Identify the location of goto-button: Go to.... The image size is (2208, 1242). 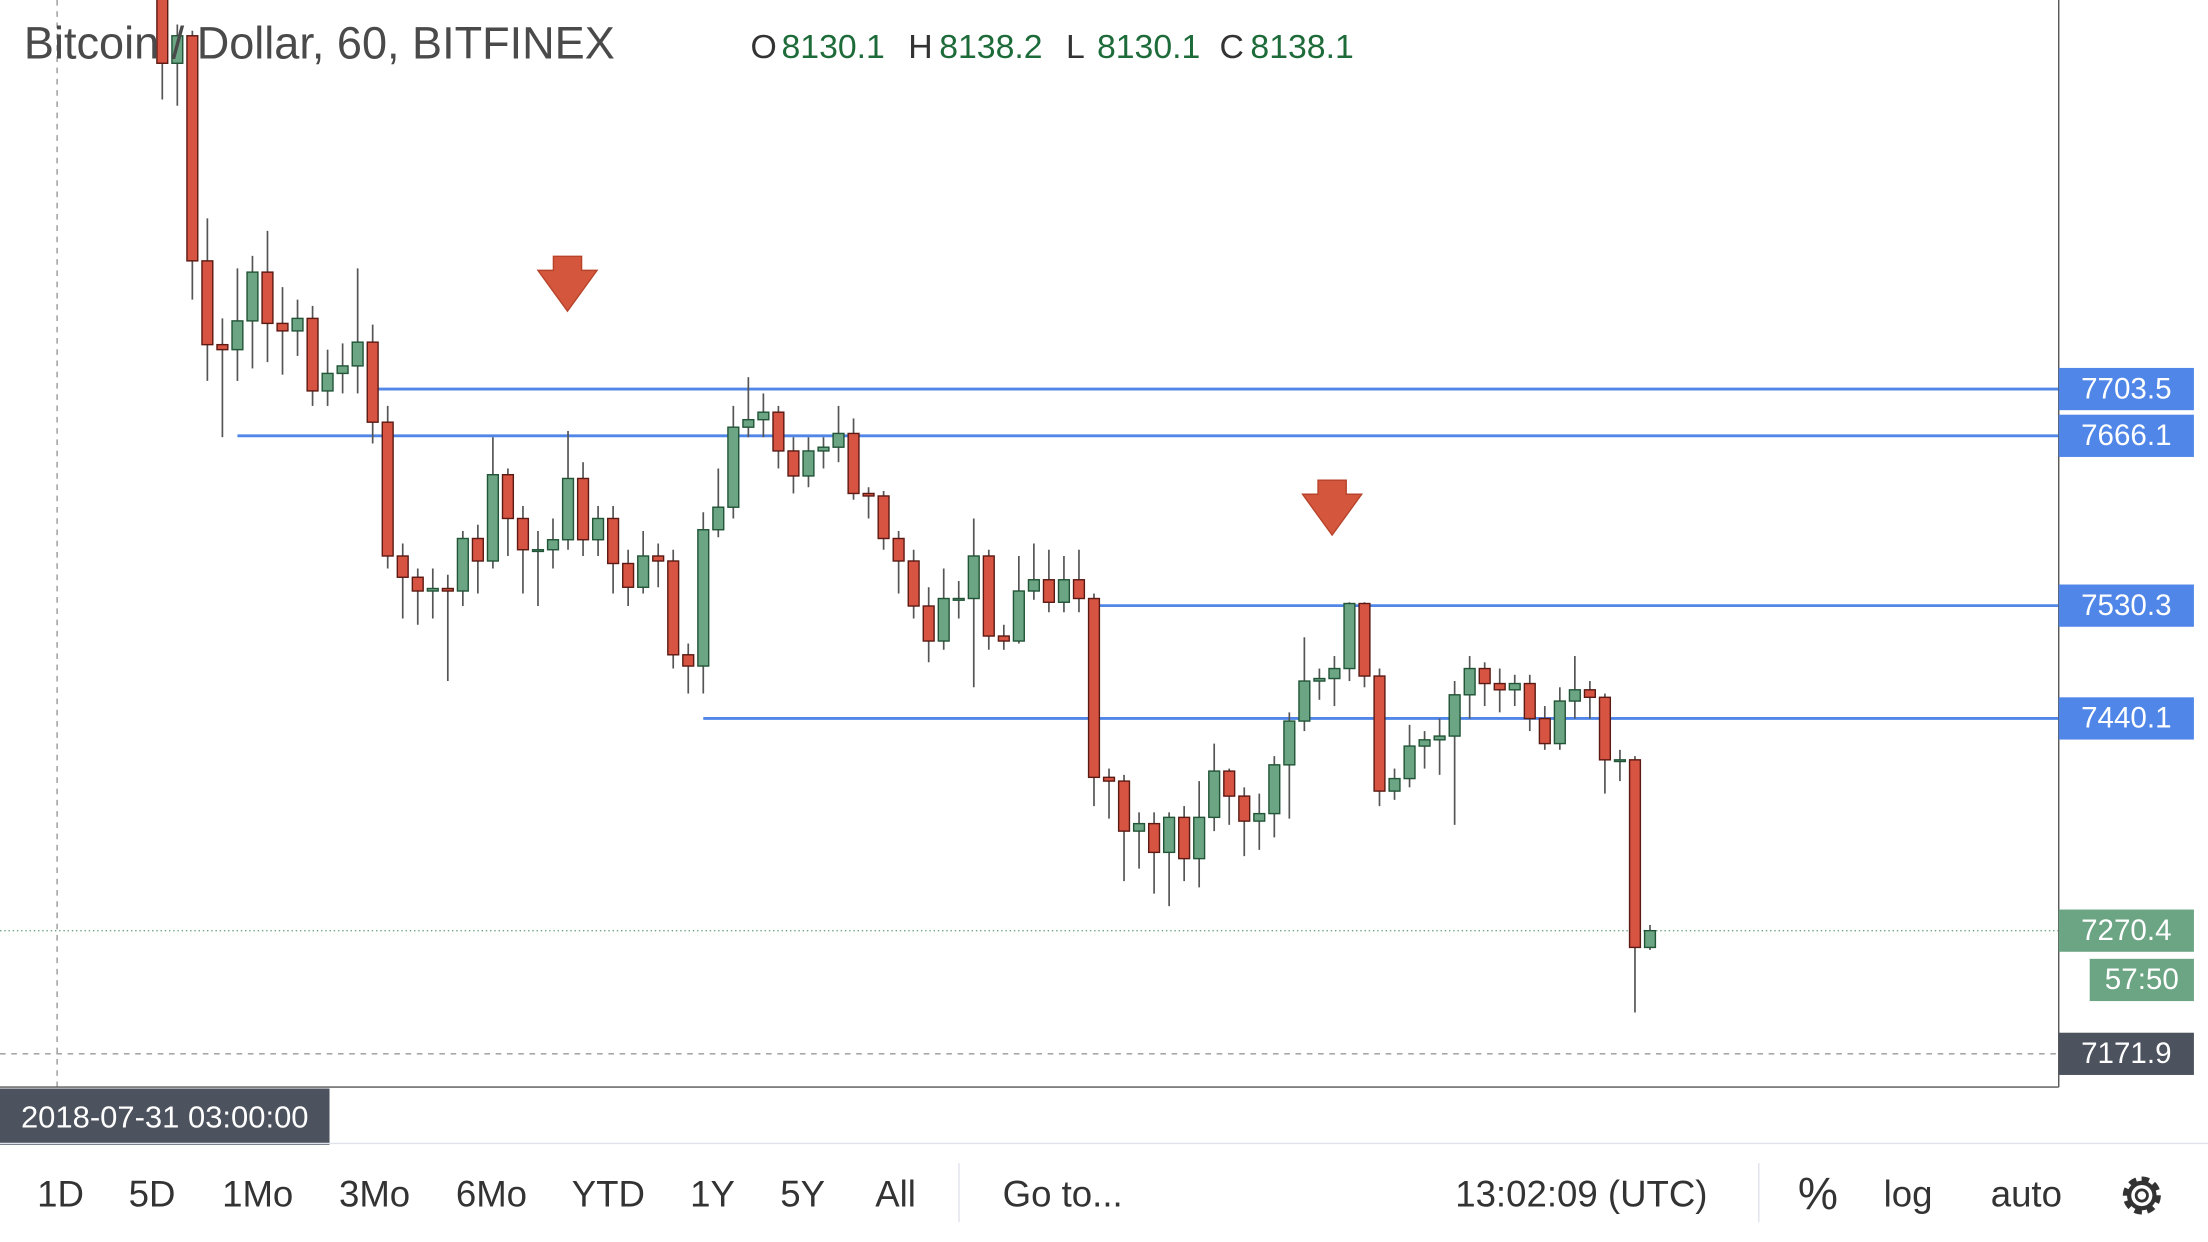
(1063, 1194).